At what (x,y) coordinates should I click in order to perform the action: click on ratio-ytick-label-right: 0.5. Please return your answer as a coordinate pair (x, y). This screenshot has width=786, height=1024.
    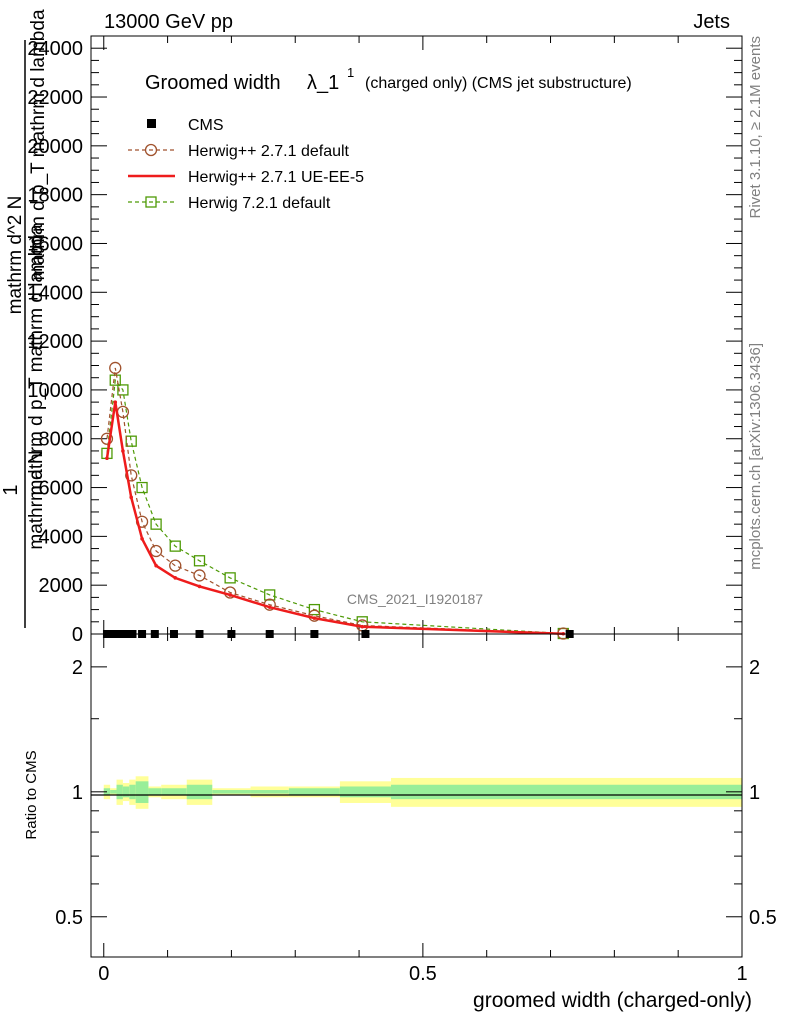
    Looking at the image, I should click on (763, 918).